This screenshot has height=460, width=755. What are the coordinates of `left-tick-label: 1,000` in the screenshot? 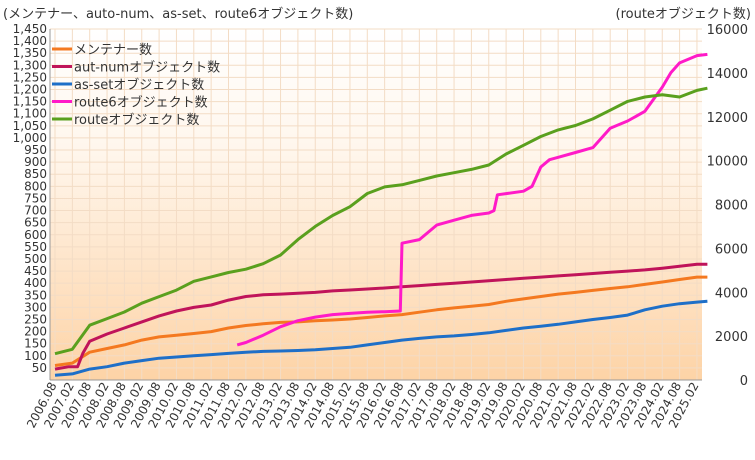 It's located at (30, 138).